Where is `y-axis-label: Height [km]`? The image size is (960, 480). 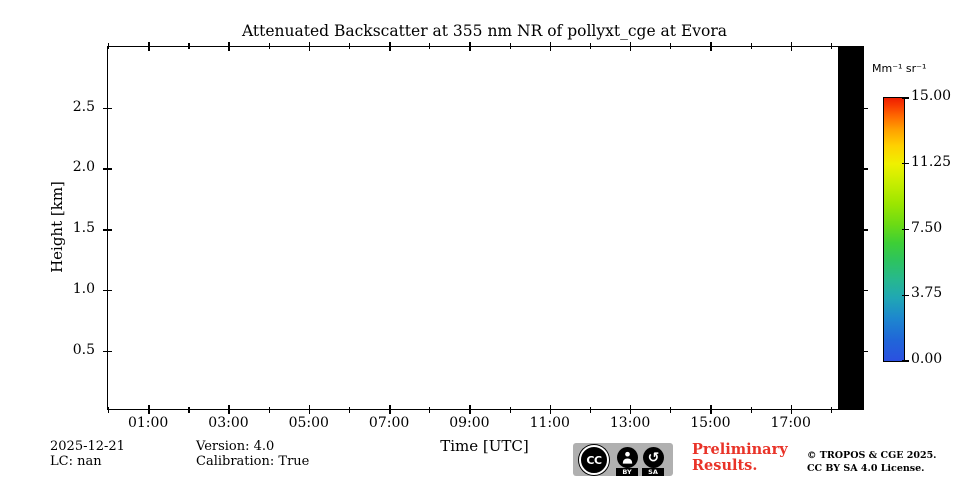
y-axis-label: Height [km] is located at coordinates (57, 227).